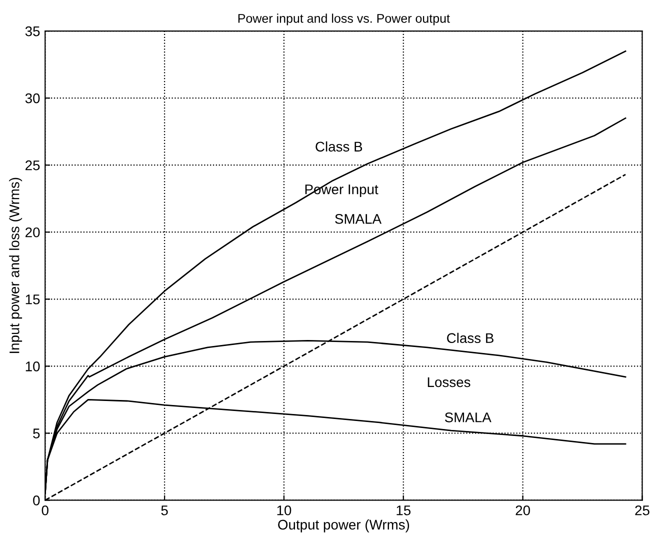 The image size is (654, 535). What do you see at coordinates (449, 382) in the screenshot?
I see `annotation: Losses` at bounding box center [449, 382].